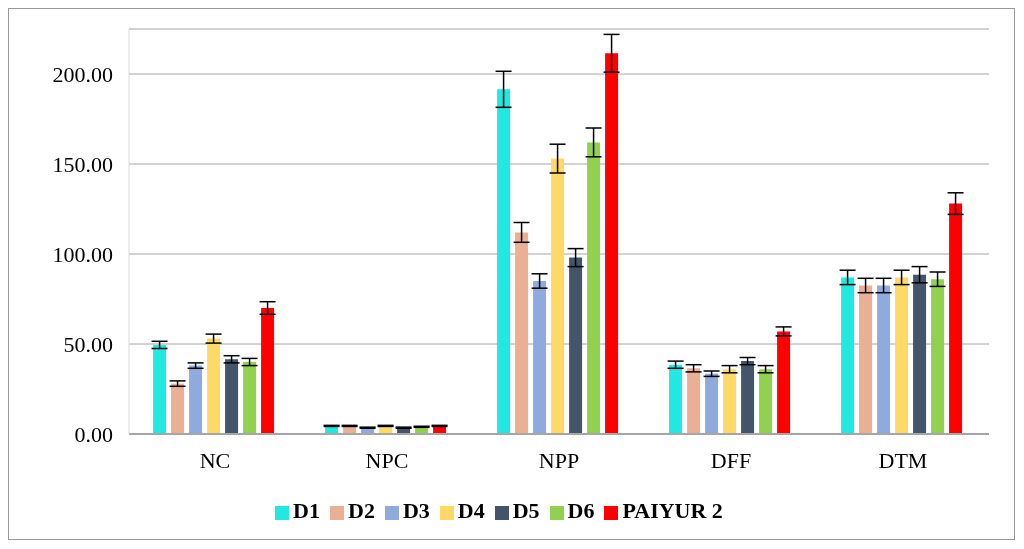  Describe the element at coordinates (387, 460) in the screenshot. I see `x-tick-label: NPC` at that location.